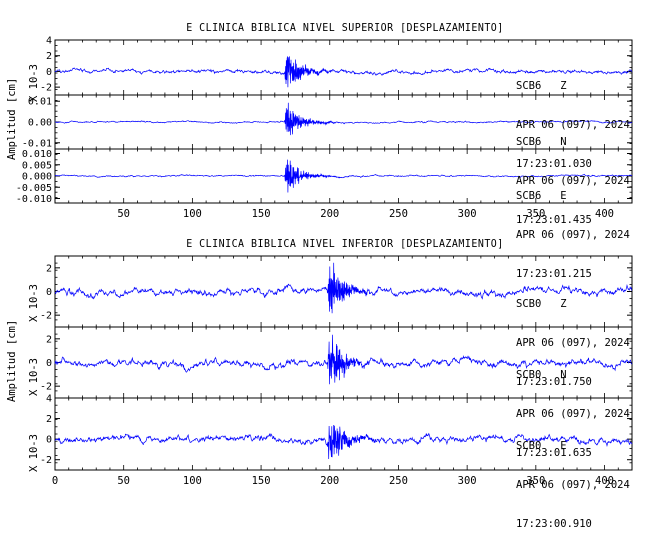  Describe the element at coordinates (554, 274) in the screenshot. I see `time-label: 17:23:01.215` at that location.